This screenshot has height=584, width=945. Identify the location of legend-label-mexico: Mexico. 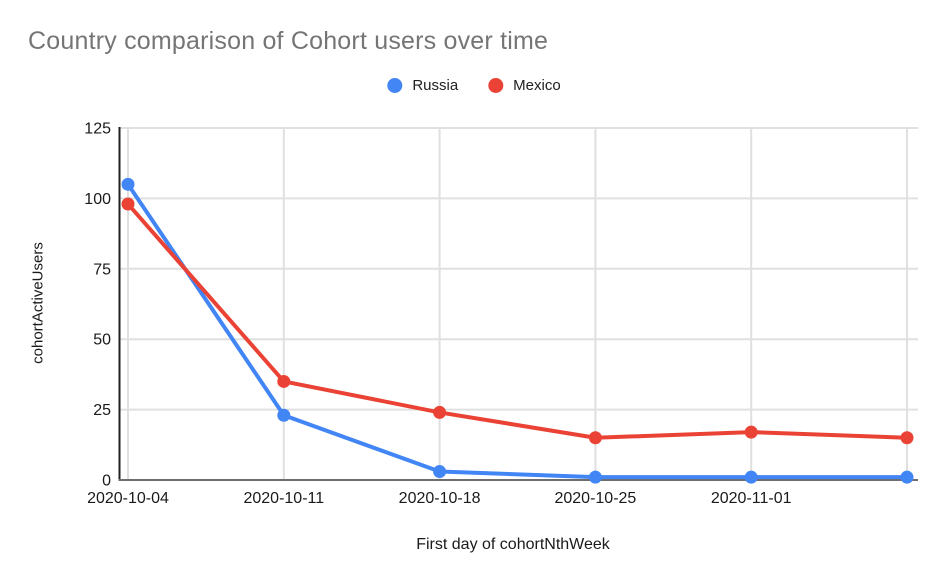
(537, 85).